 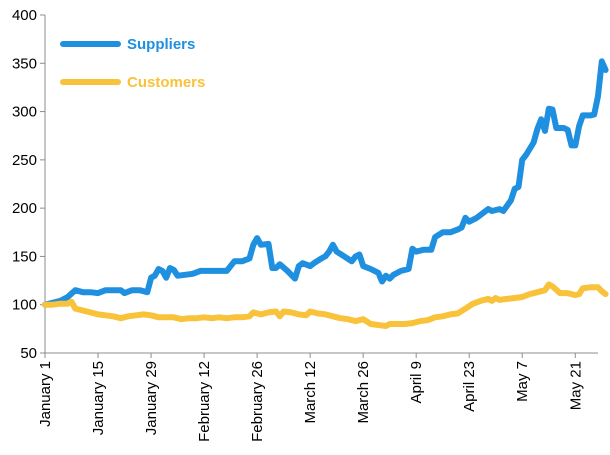 What do you see at coordinates (522, 381) in the screenshot?
I see `x-tick-label: May 7` at bounding box center [522, 381].